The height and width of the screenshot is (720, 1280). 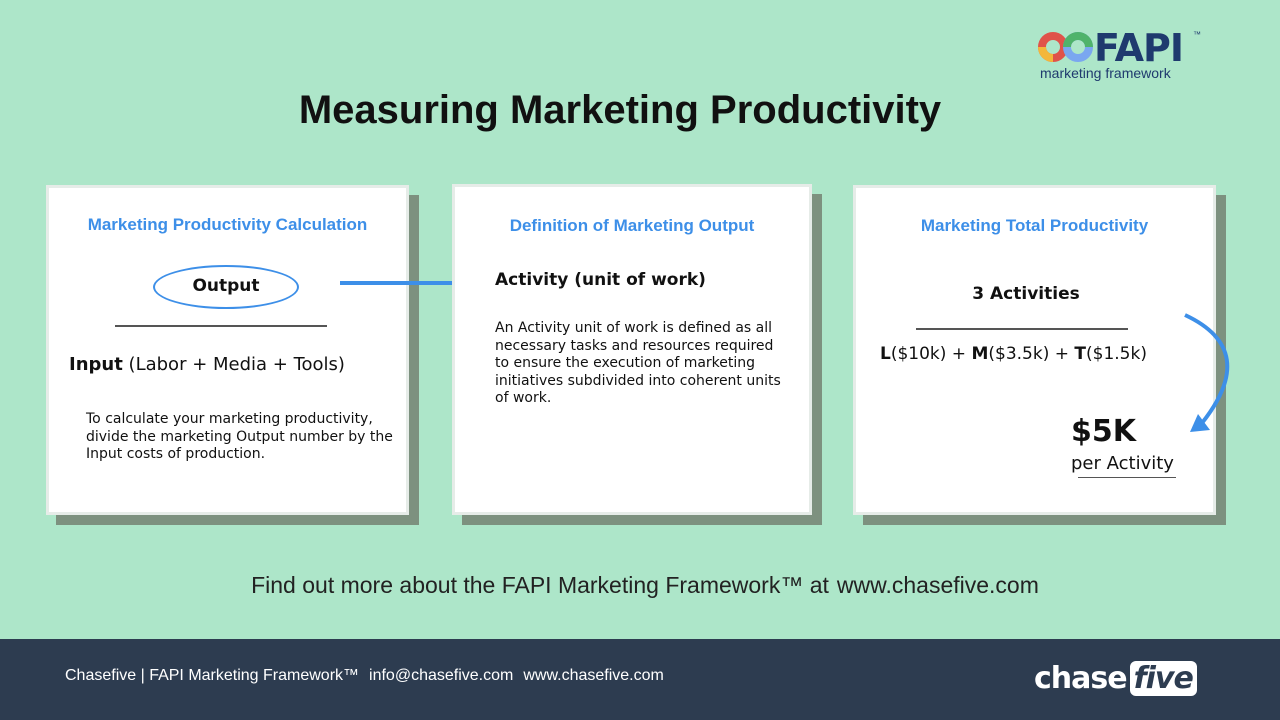 What do you see at coordinates (632, 225) in the screenshot?
I see `card-title: Definition of Marketing Output` at bounding box center [632, 225].